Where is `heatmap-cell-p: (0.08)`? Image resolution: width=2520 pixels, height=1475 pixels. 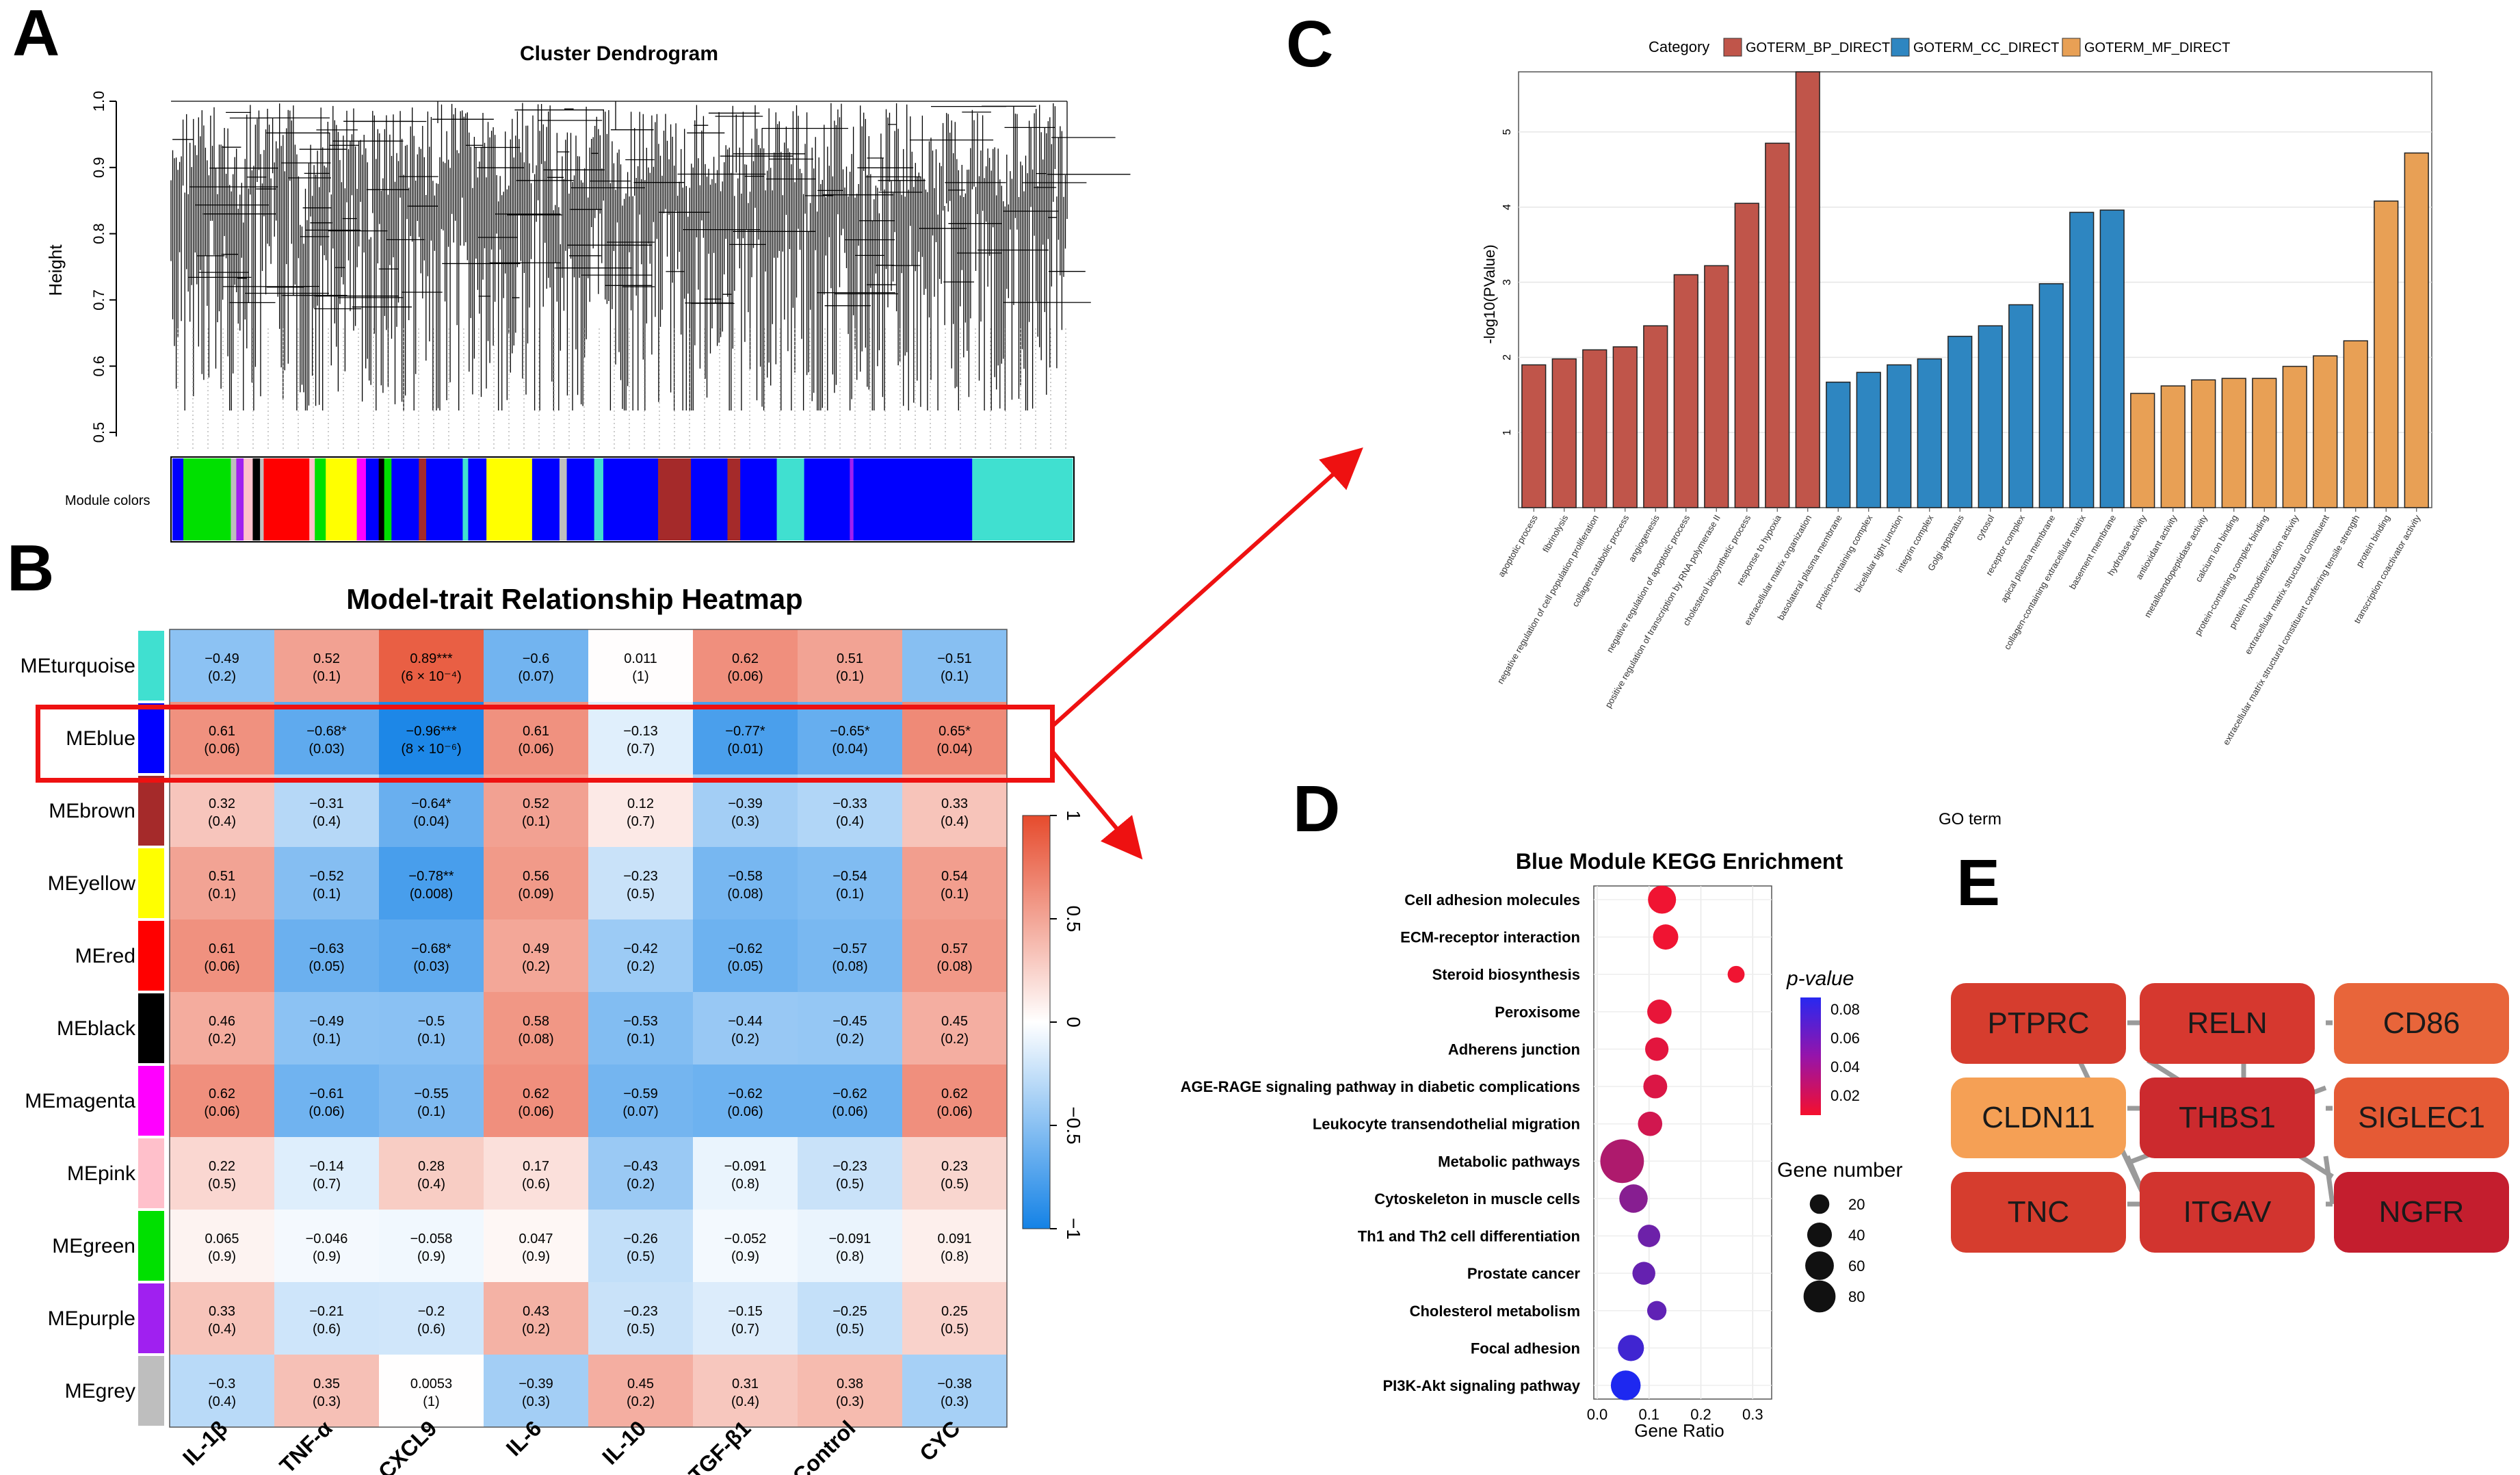 heatmap-cell-p: (0.08) is located at coordinates (745, 895).